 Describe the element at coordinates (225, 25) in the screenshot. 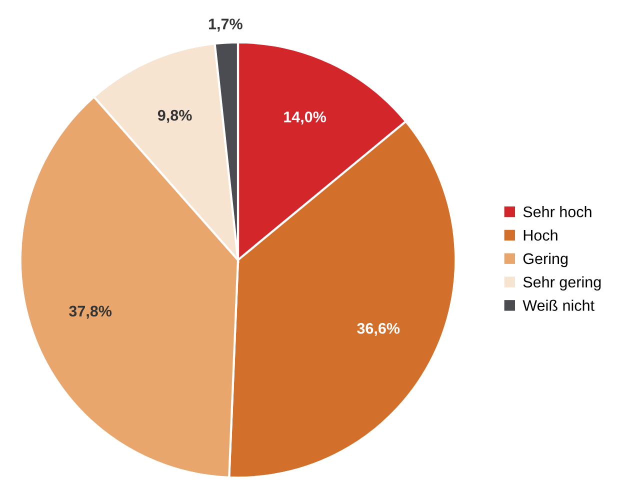

I see `data-label: 1,7%` at that location.